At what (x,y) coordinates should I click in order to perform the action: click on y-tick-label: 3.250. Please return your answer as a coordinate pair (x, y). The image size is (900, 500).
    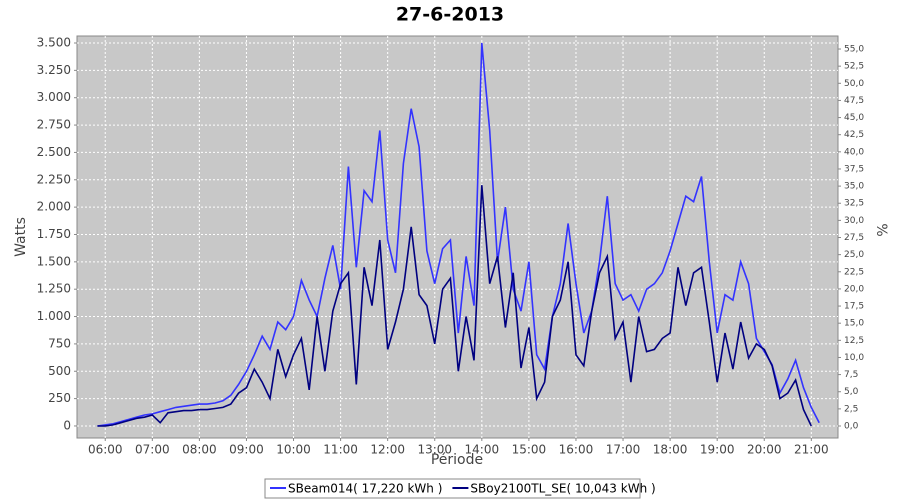
    Looking at the image, I should click on (54, 70).